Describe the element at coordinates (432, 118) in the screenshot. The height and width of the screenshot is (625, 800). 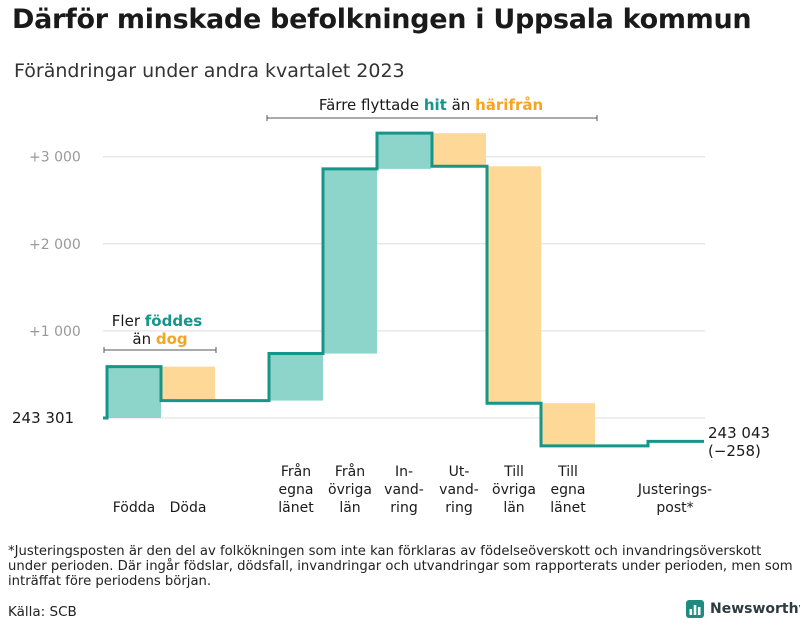
I see `bracket-top` at that location.